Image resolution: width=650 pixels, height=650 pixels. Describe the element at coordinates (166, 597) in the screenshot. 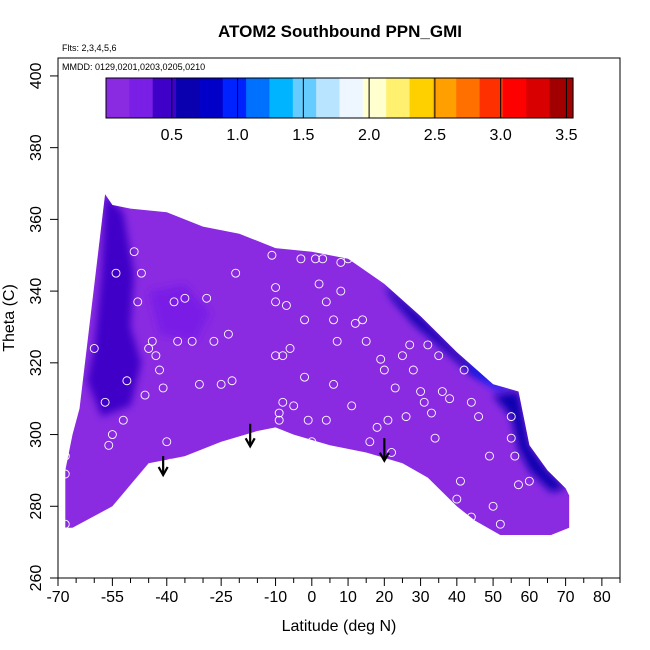

I see `x-tick-label: -40` at that location.